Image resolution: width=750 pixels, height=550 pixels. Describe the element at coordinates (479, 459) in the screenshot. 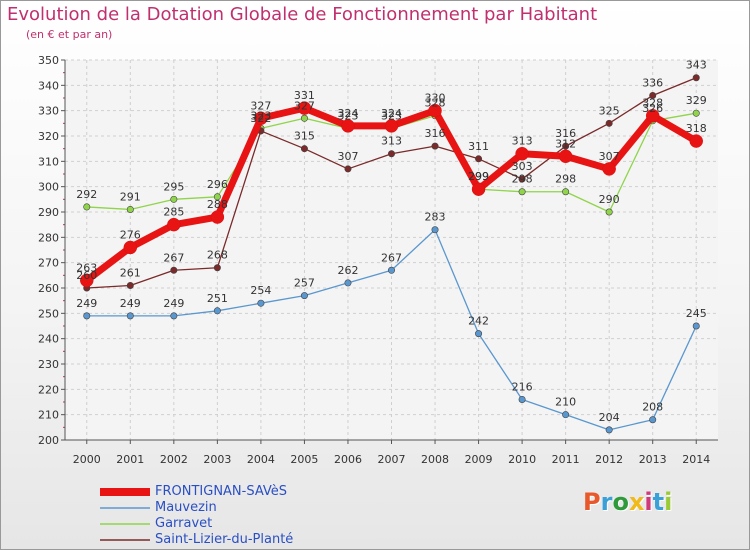

I see `x-tick-label: 2009` at that location.